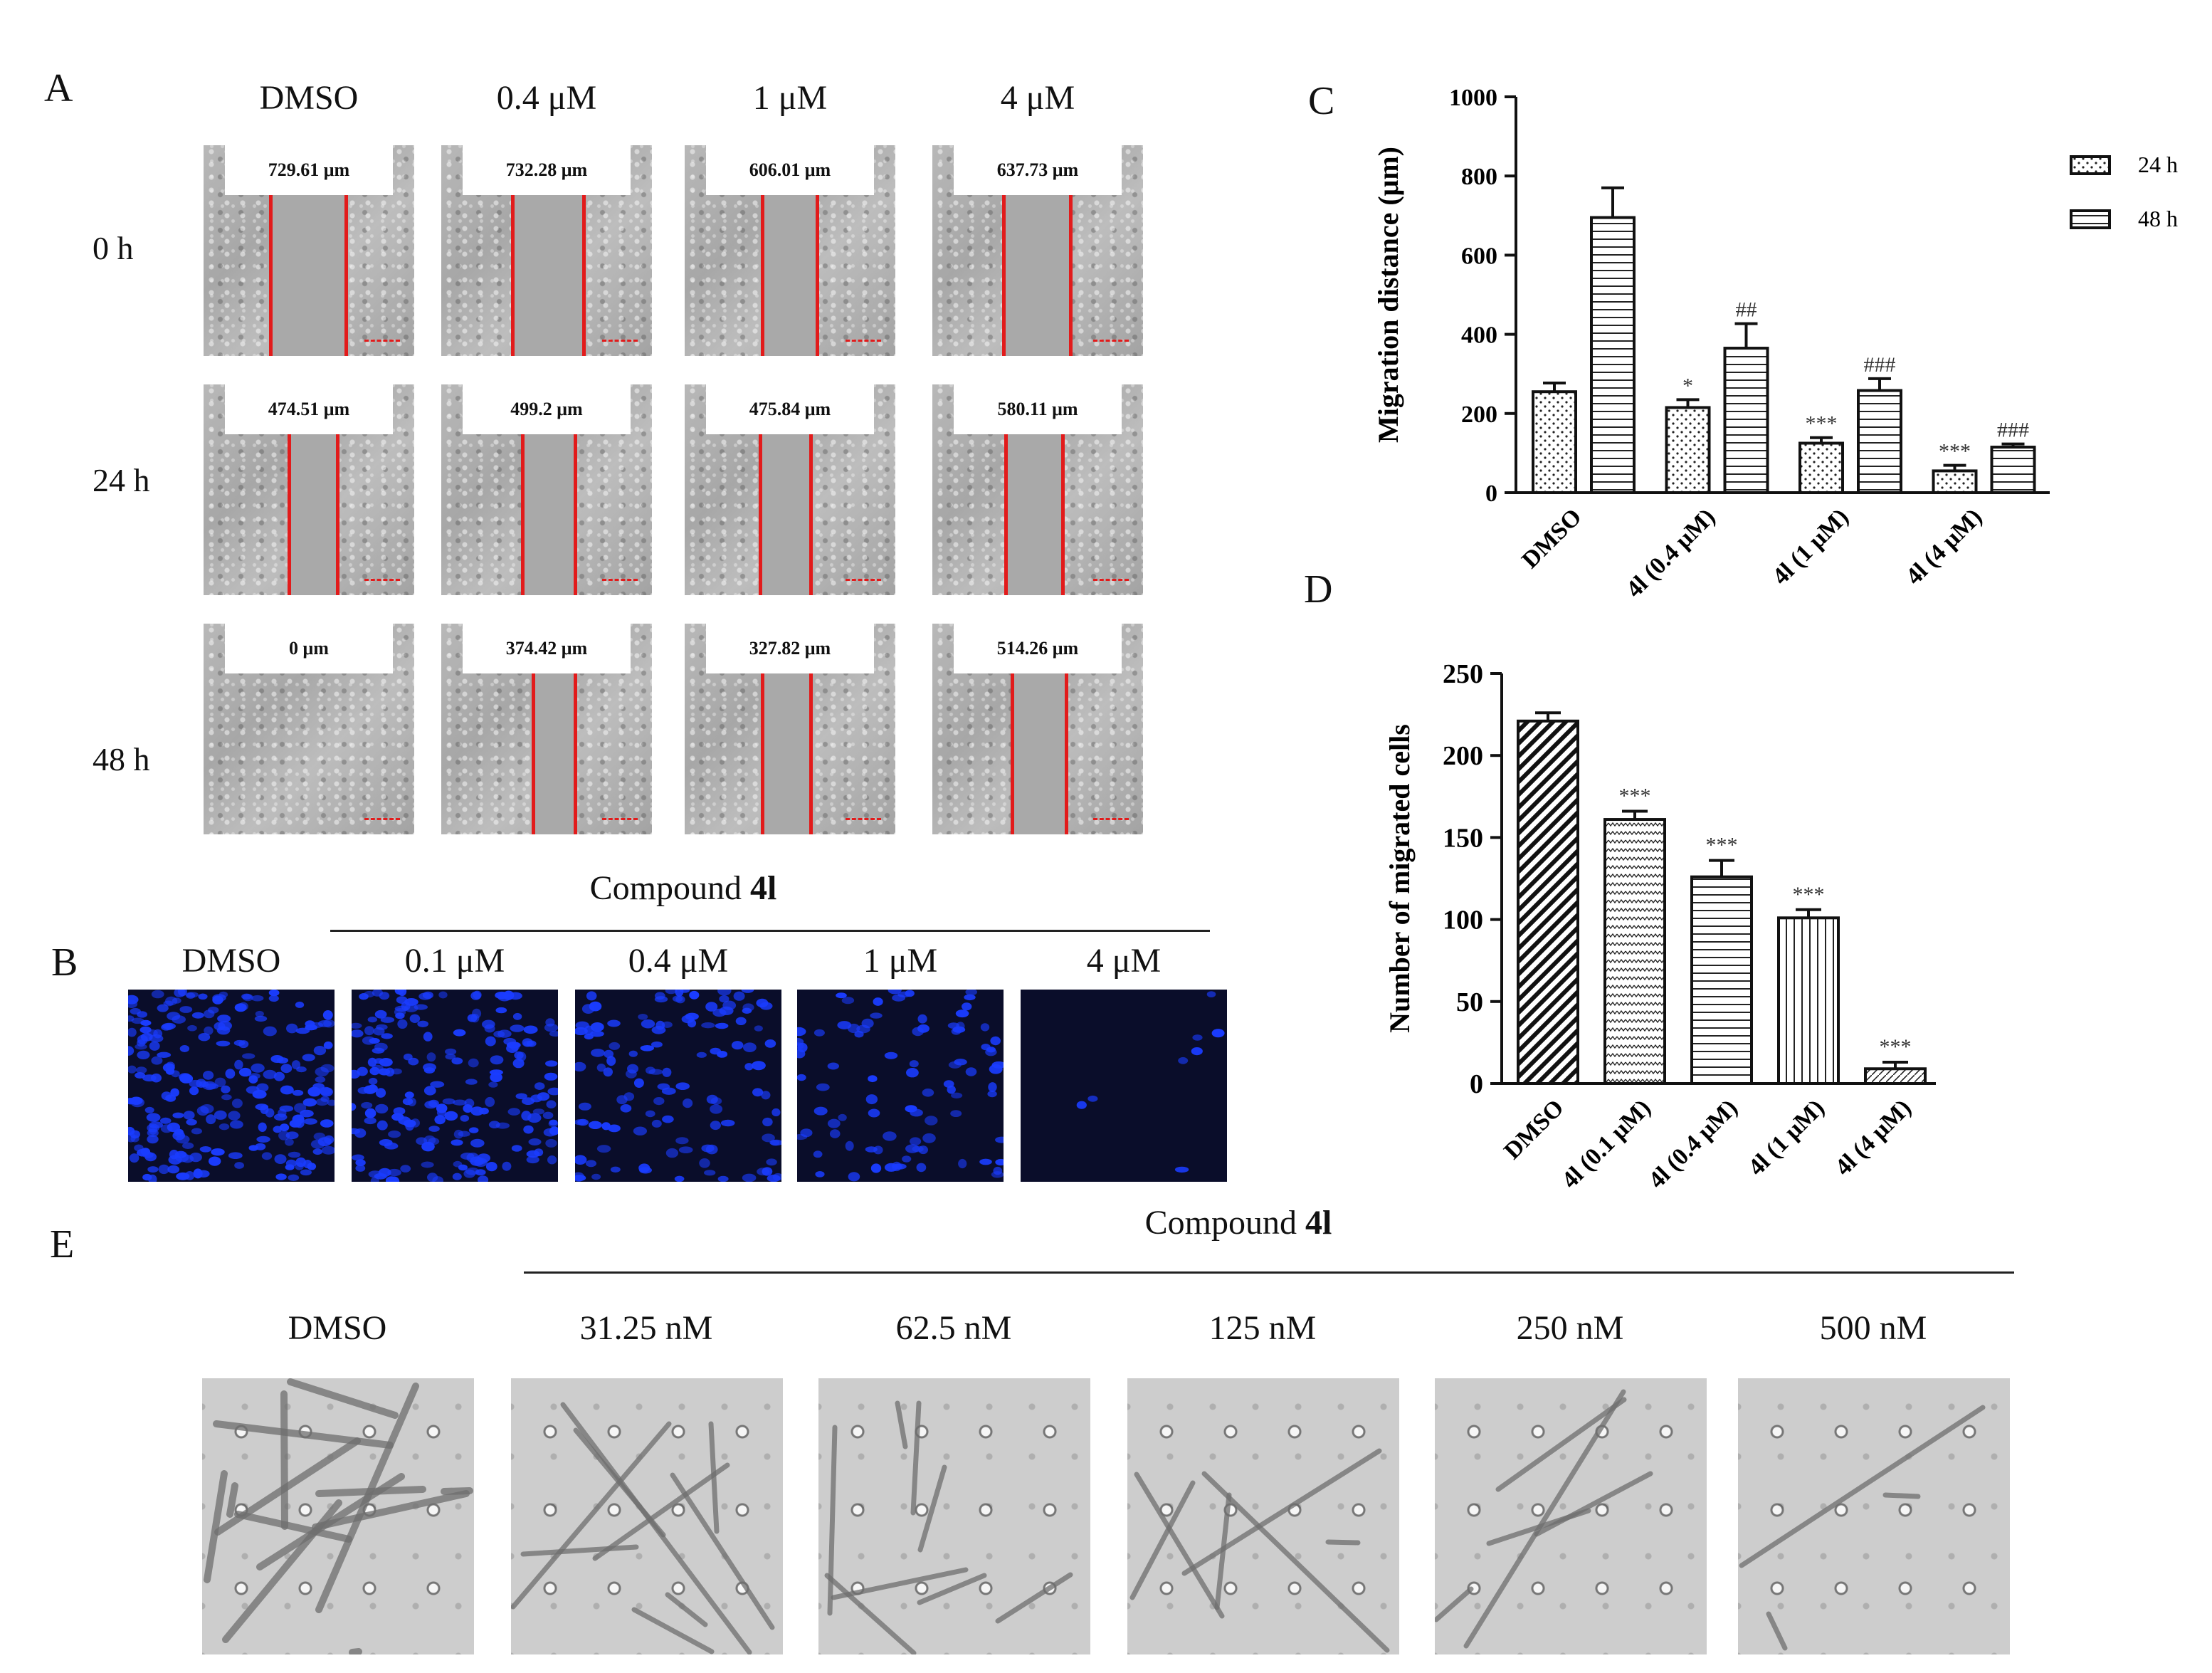  I want to click on panel-a-row-label-2: 48 h, so click(121, 759).